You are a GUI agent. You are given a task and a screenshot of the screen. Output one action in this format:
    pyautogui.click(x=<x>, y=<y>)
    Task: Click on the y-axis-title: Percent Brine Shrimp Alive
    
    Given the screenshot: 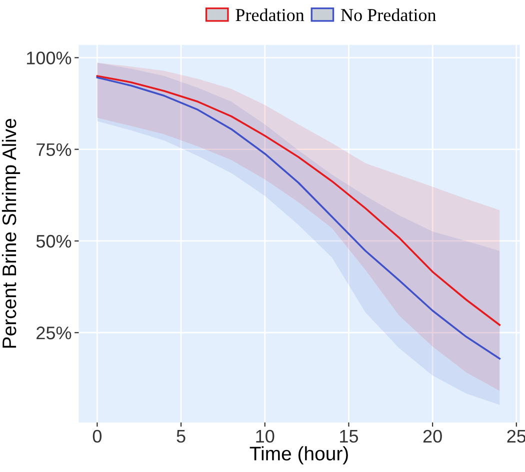 What is the action you would take?
    pyautogui.click(x=11, y=233)
    